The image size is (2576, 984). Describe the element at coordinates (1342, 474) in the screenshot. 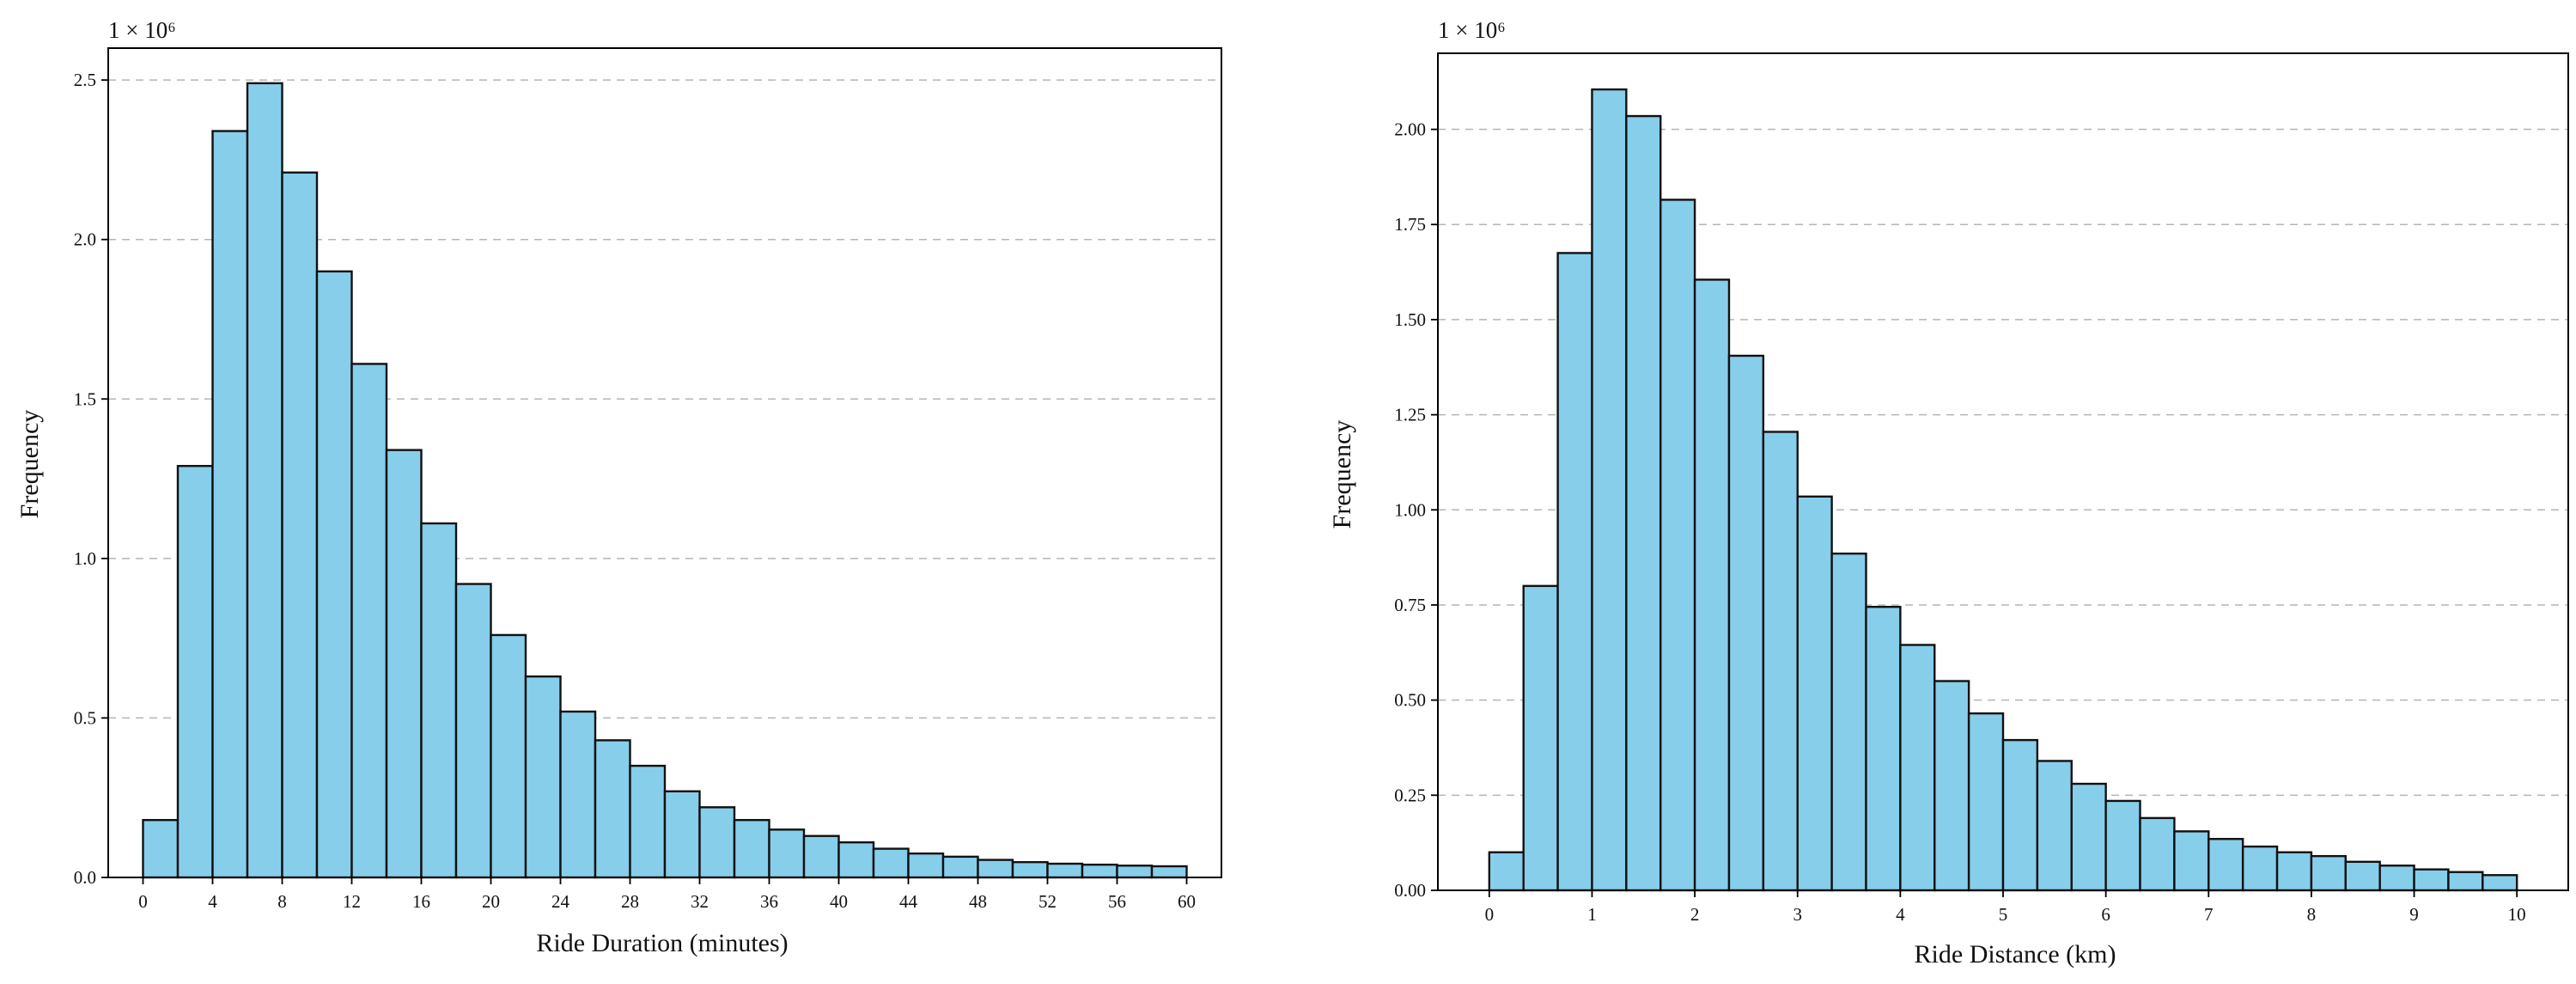

I see `y-axis-label-distance: Frequency` at that location.